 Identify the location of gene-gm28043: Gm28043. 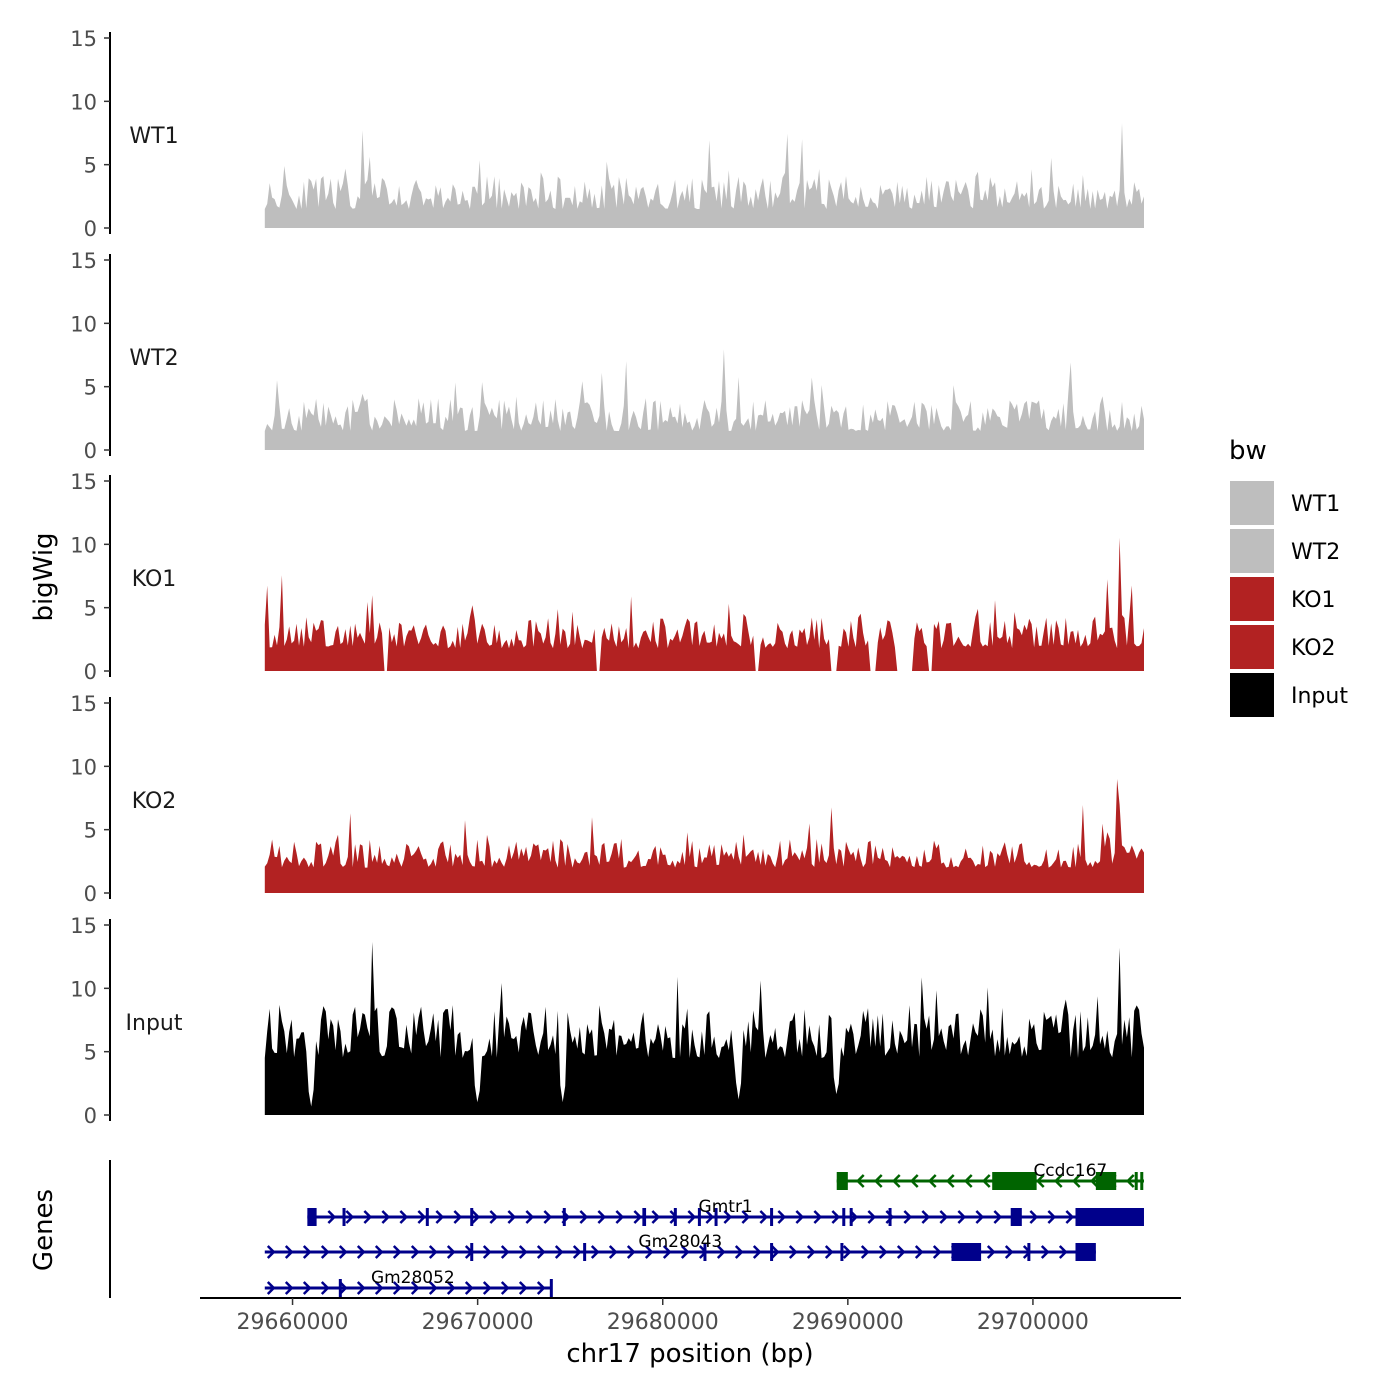
(680, 1246).